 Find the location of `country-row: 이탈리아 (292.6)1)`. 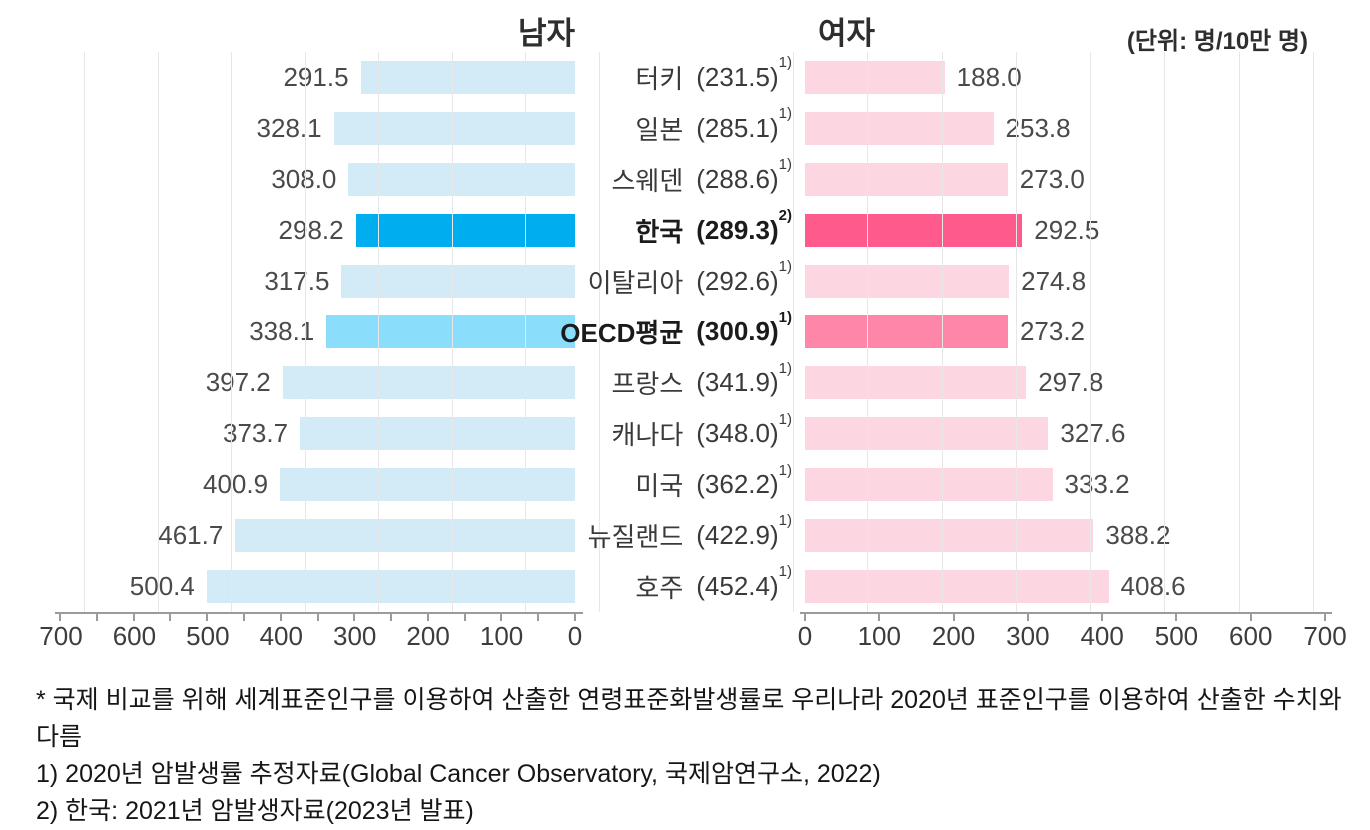

country-row: 이탈리아 (292.6)1) is located at coordinates (690, 281).